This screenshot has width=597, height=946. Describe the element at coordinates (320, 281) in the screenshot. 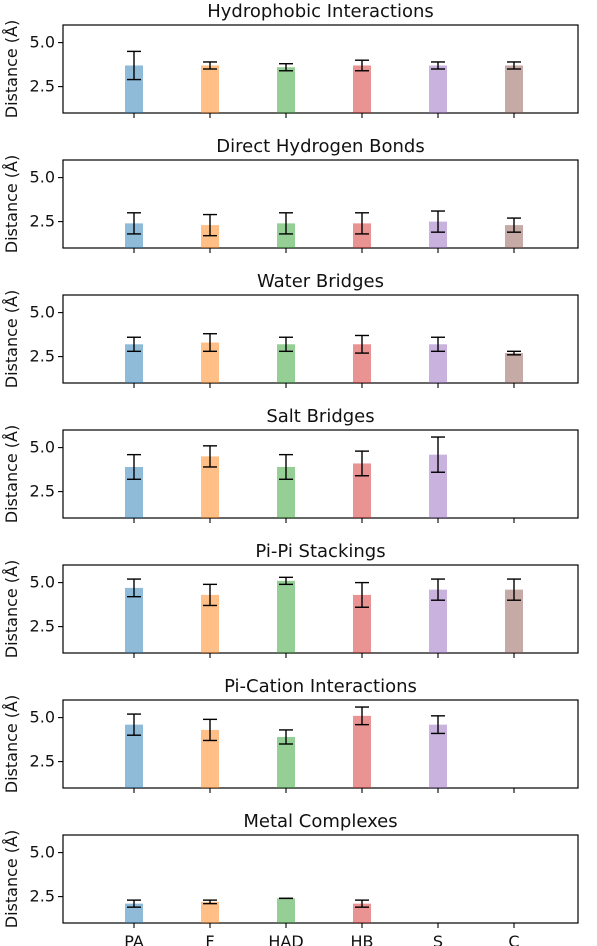

I see `panel-title: Water Bridges` at that location.